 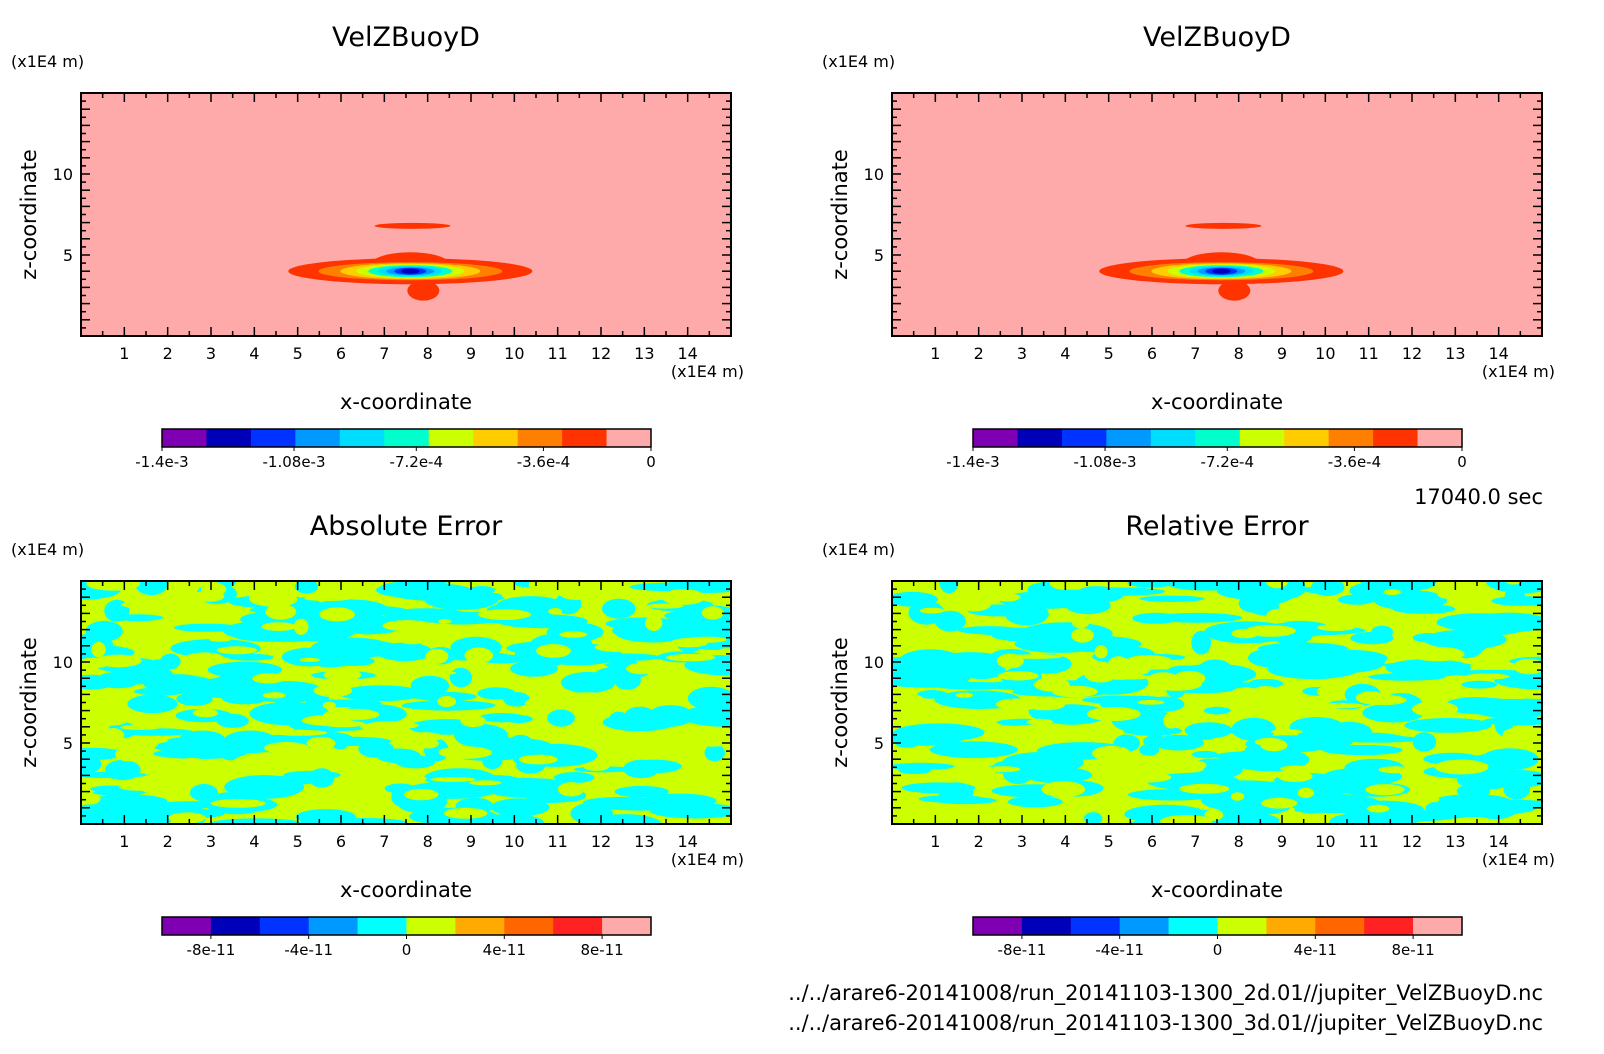 I want to click on x-tick-label: 6, so click(x=341, y=353).